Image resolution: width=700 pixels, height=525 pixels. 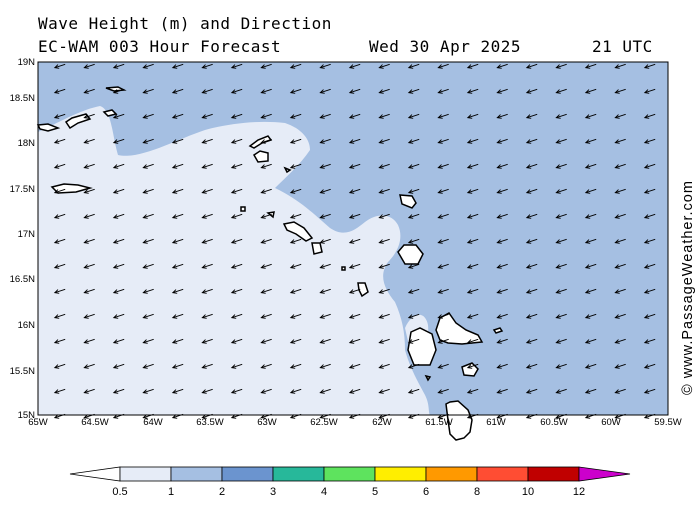 What do you see at coordinates (426, 492) in the screenshot?
I see `colorbar-label: 6` at bounding box center [426, 492].